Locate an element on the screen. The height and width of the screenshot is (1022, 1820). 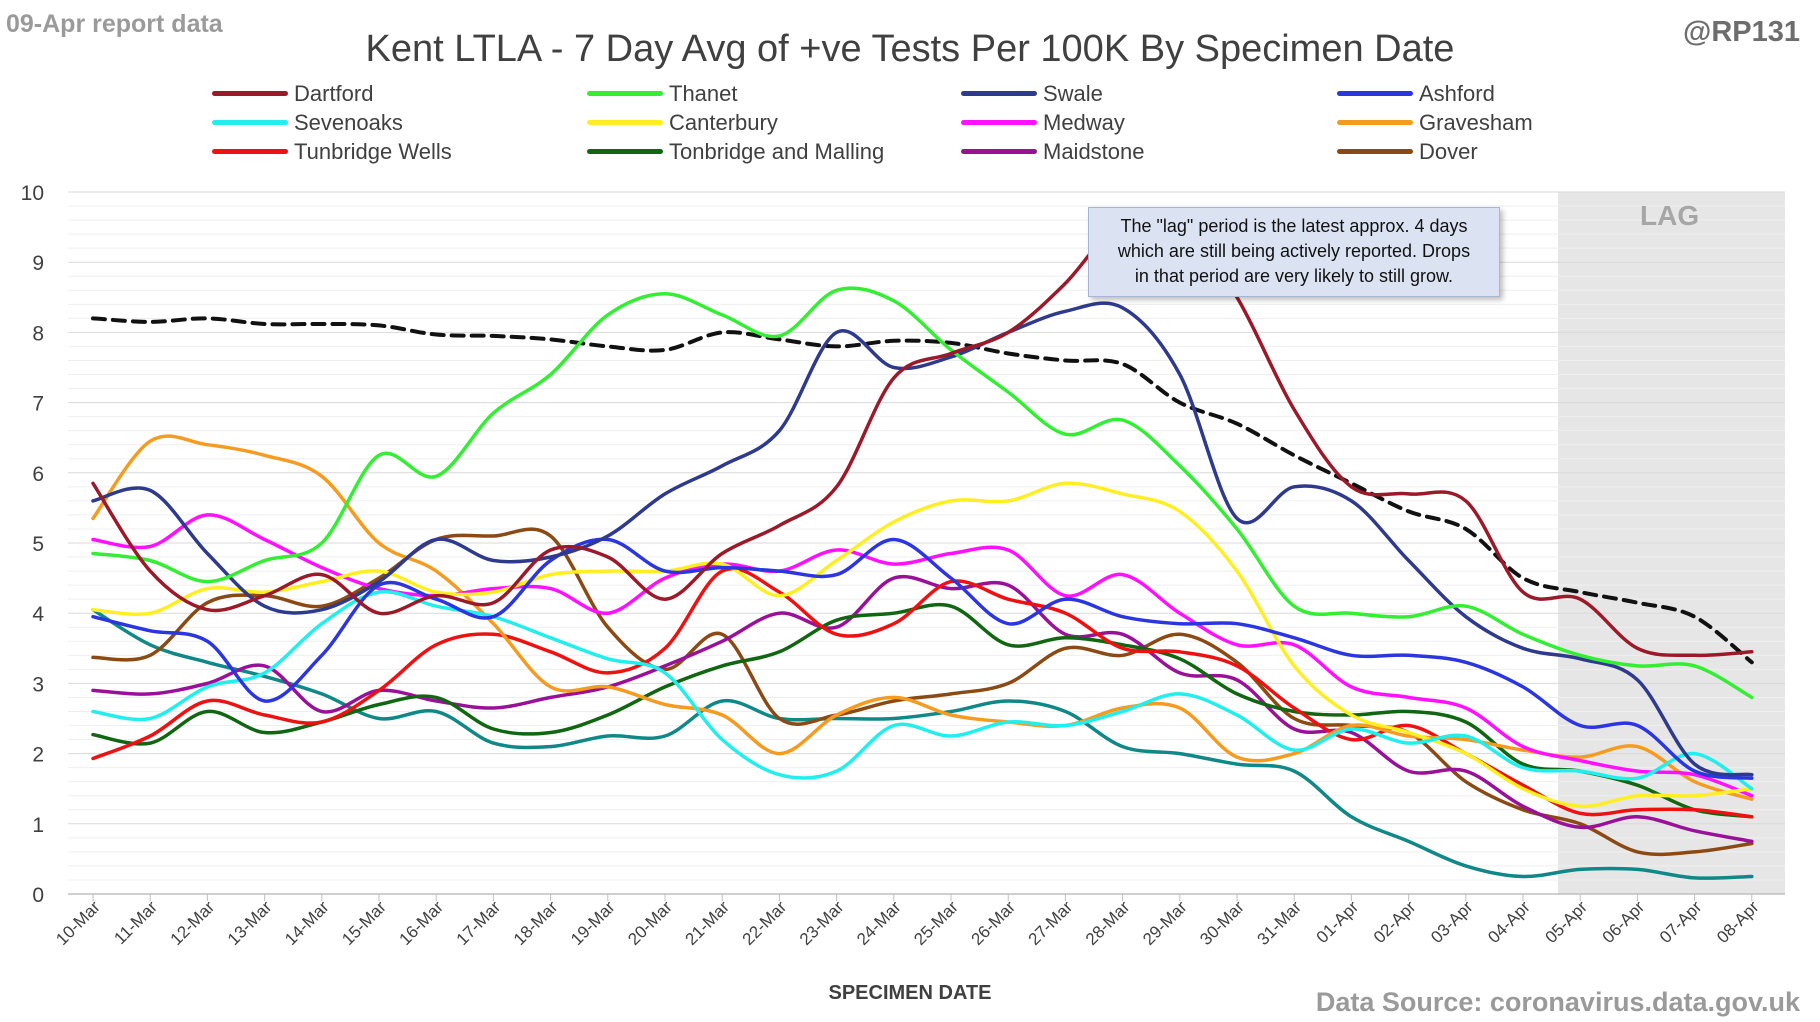
y-tick-label: 10 is located at coordinates (32, 193).